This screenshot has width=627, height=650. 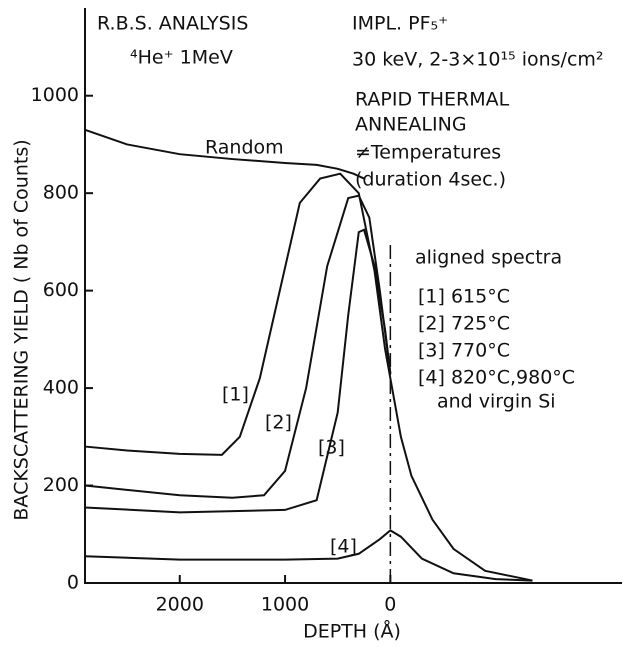 I want to click on annotation: [3] 770°C, so click(x=464, y=351).